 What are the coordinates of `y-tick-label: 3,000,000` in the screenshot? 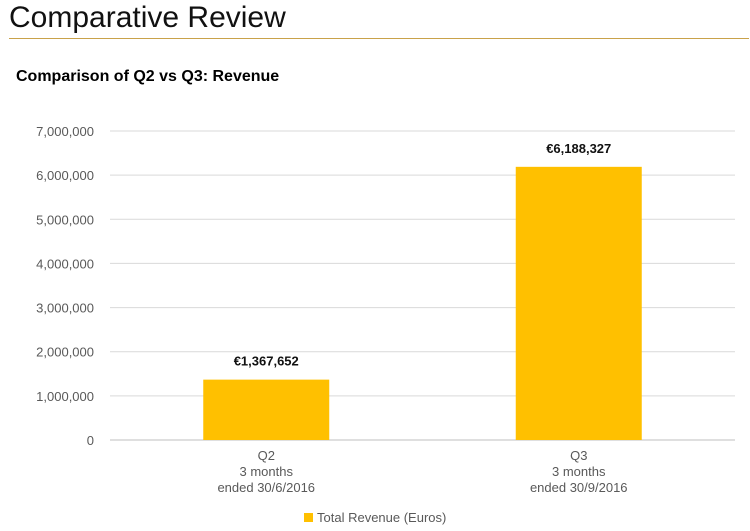 It's located at (65, 308).